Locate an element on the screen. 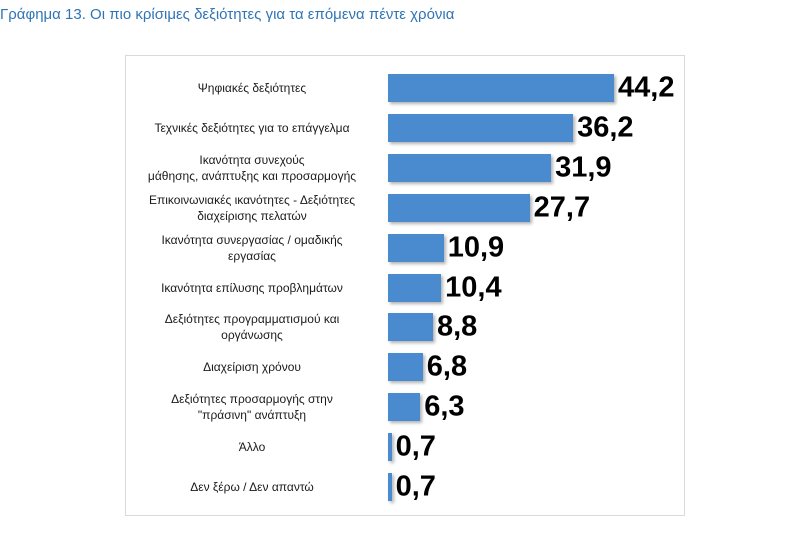 This screenshot has height=557, width=811. value-label: 10,4 is located at coordinates (473, 287).